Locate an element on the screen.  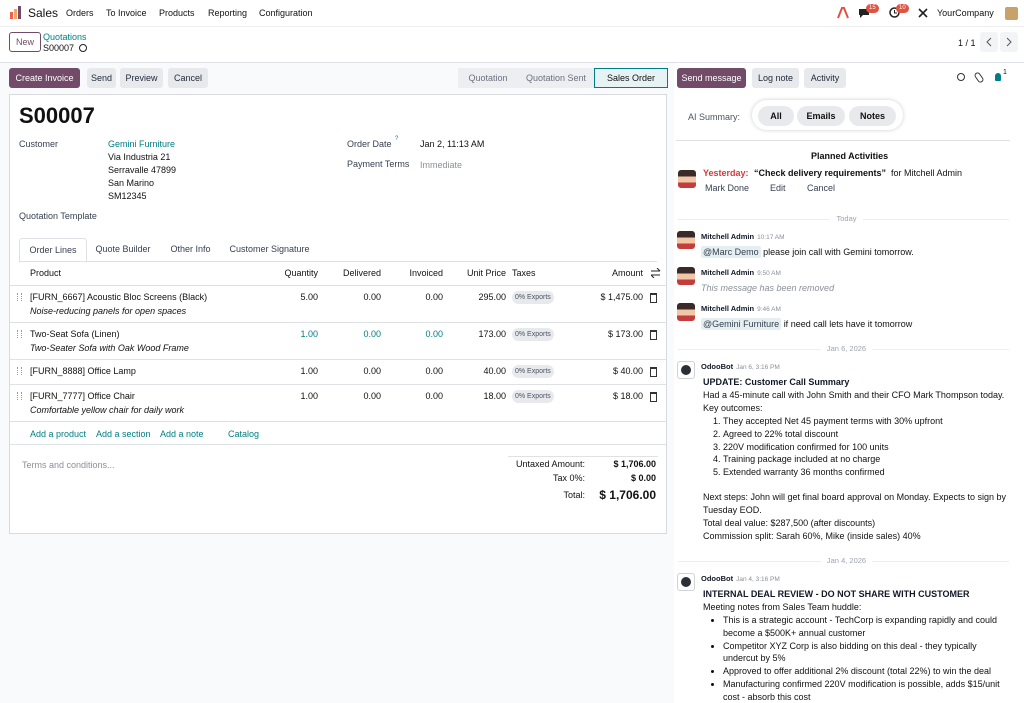
filter-pill: All is located at coordinates (776, 116).